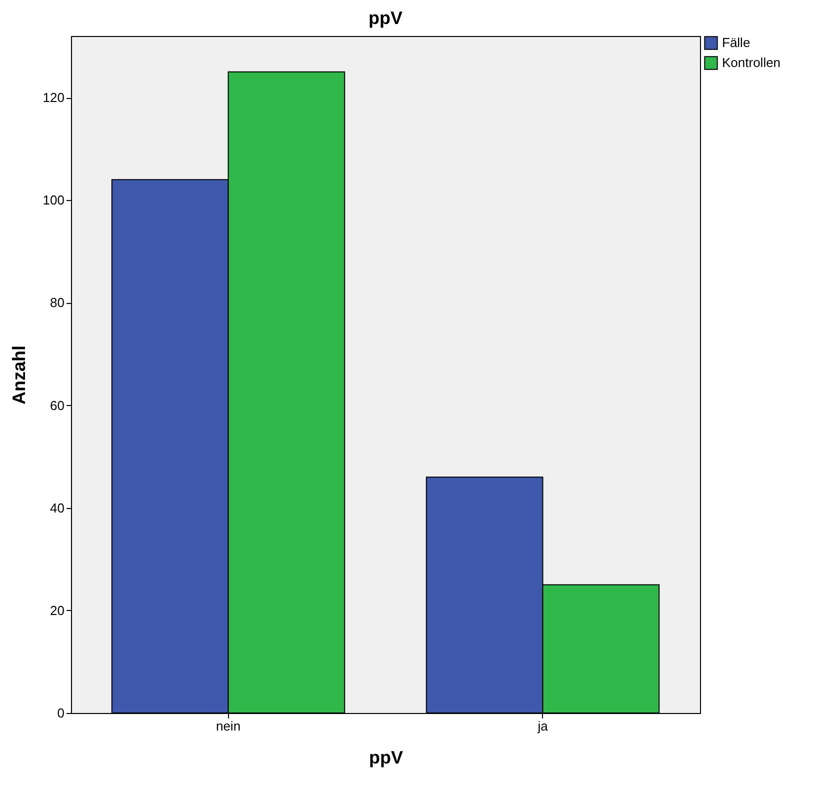 The image size is (828, 796). I want to click on y-tick-label: 100, so click(53, 200).